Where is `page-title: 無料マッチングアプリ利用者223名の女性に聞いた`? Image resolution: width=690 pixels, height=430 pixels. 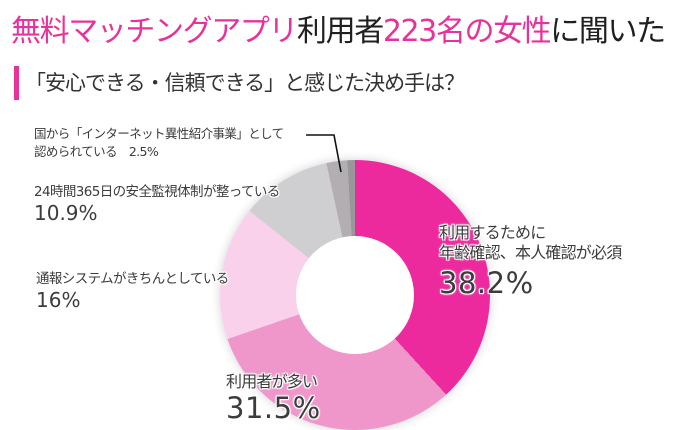
page-title: 無料マッチングアプリ利用者223名の女性に聞いた is located at coordinates (338, 32).